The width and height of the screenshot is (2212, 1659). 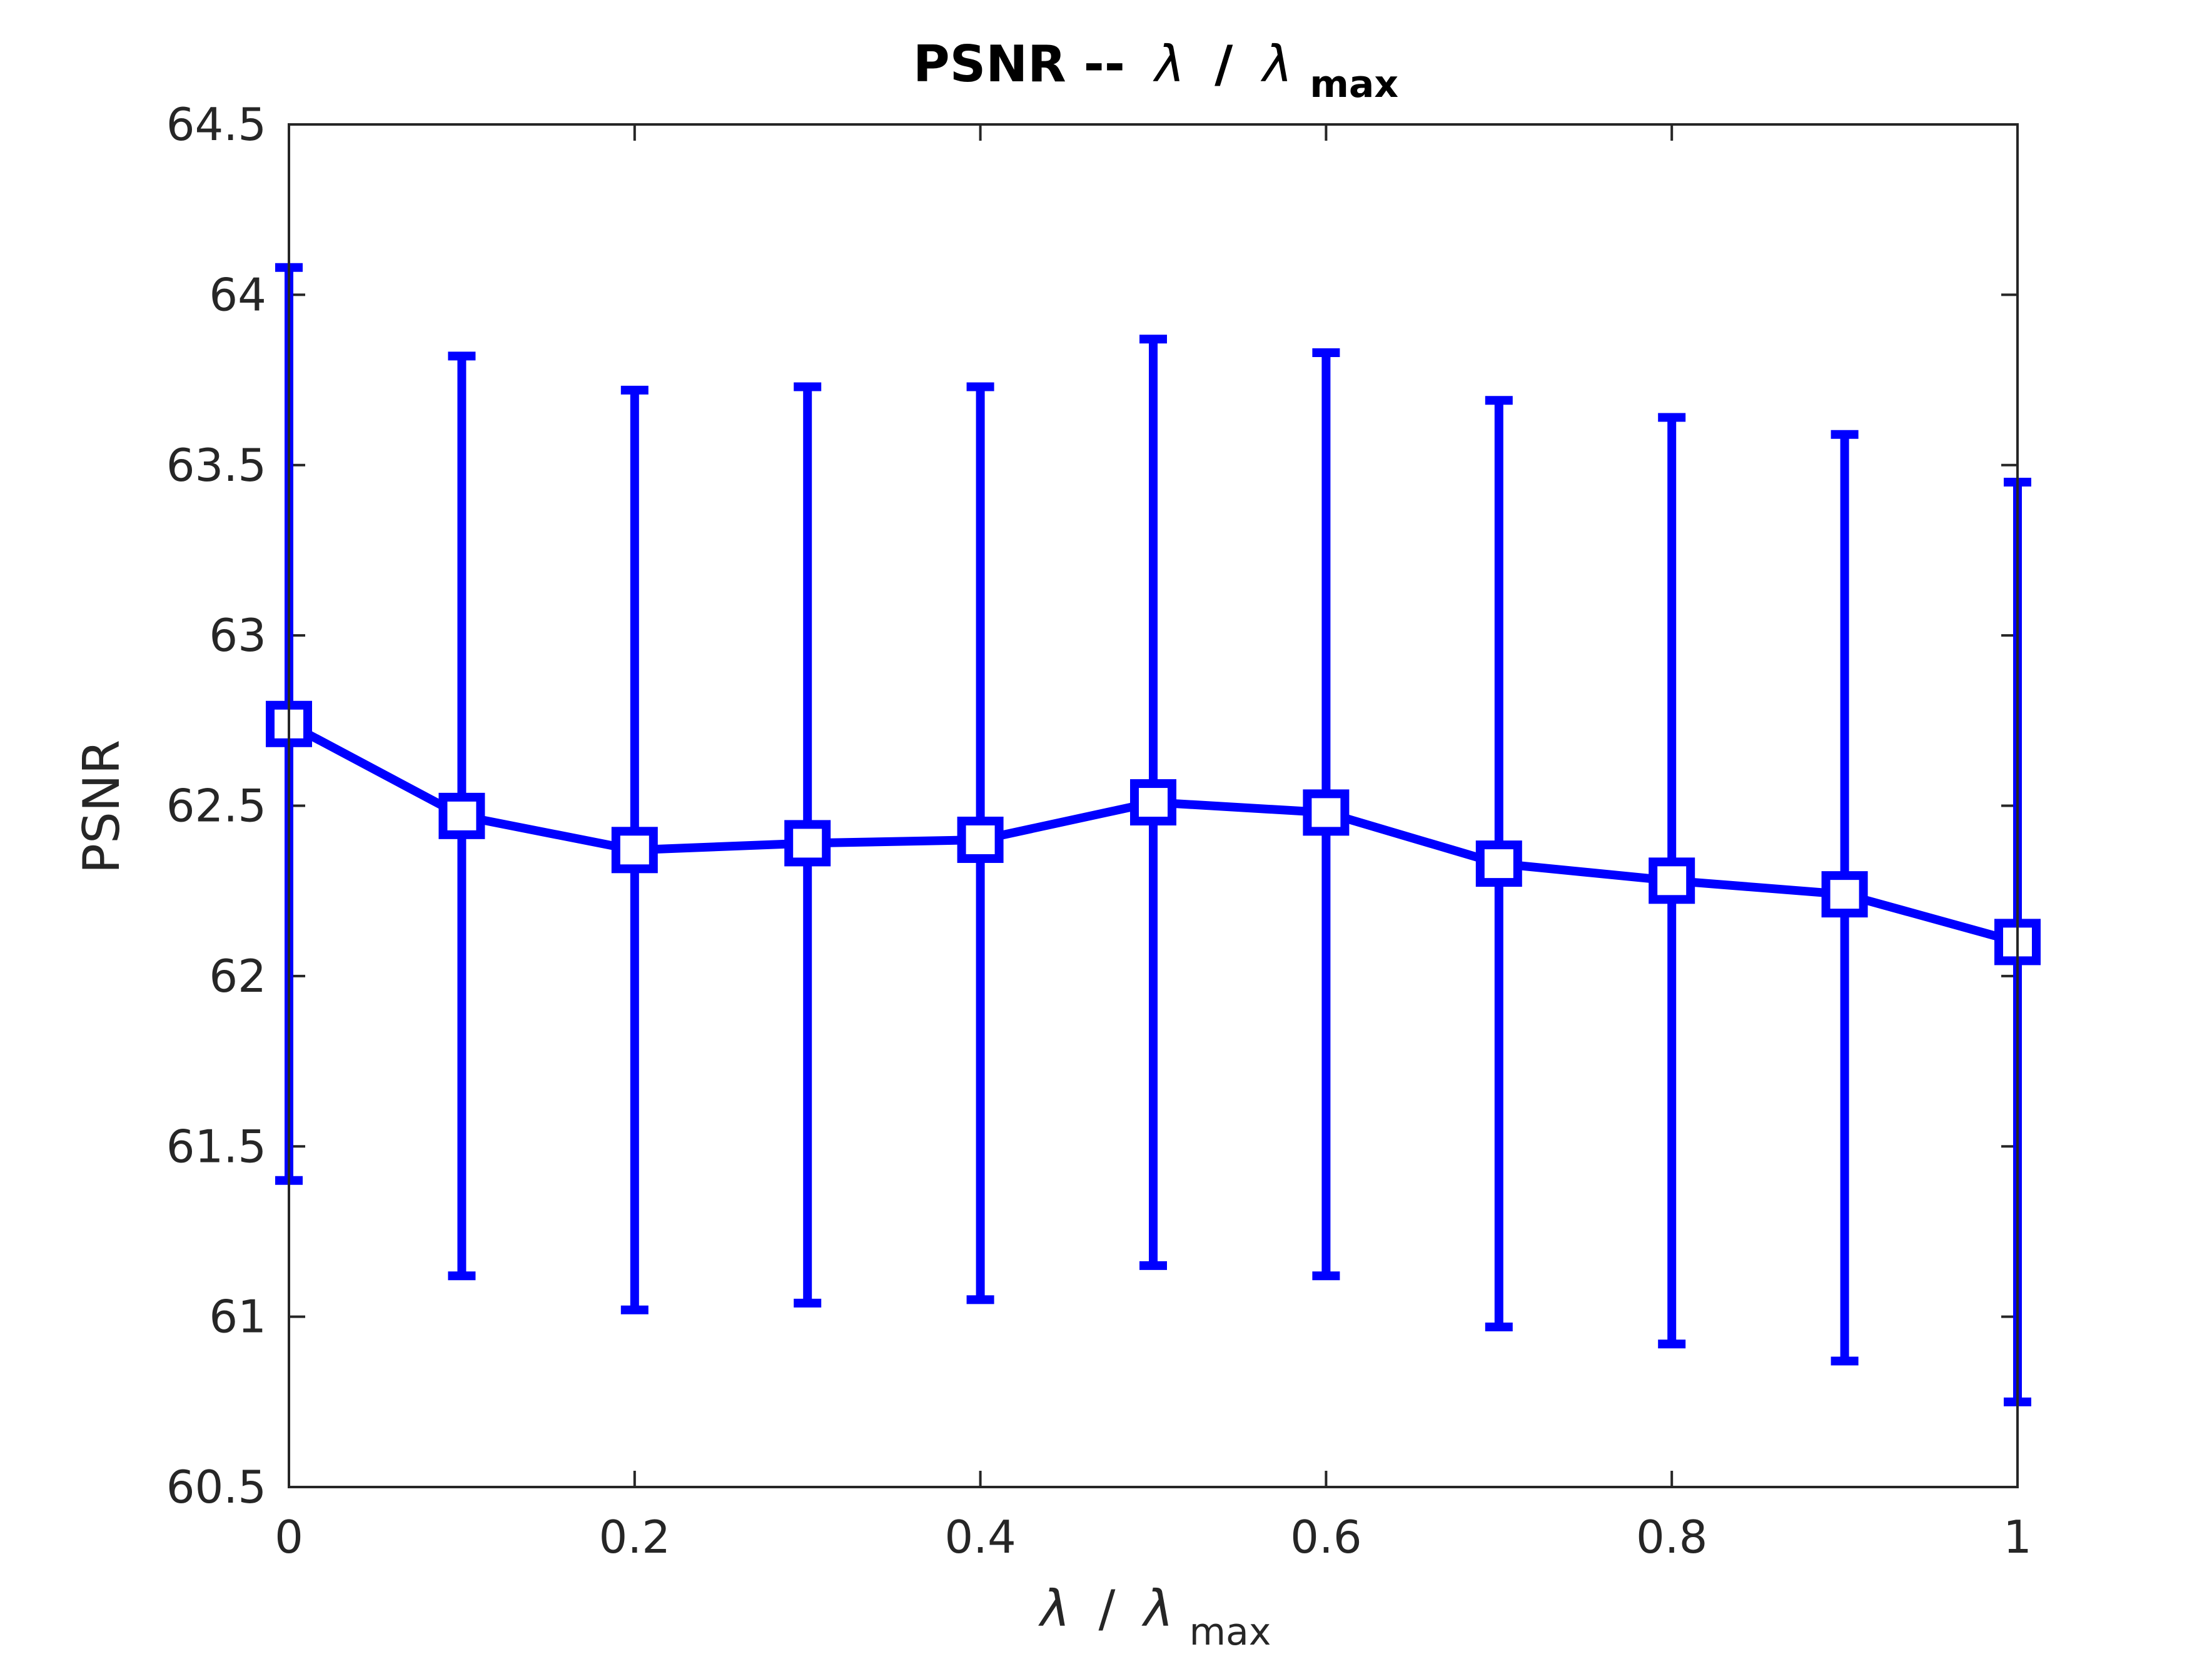 I want to click on y-tick-label: 61.5, so click(x=216, y=1146).